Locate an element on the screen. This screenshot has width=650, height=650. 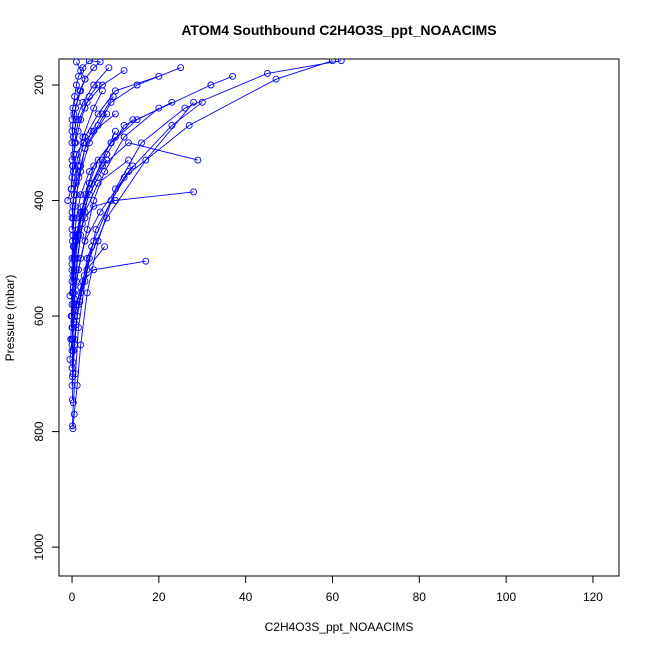
y-tick-label: 200 is located at coordinates (39, 85).